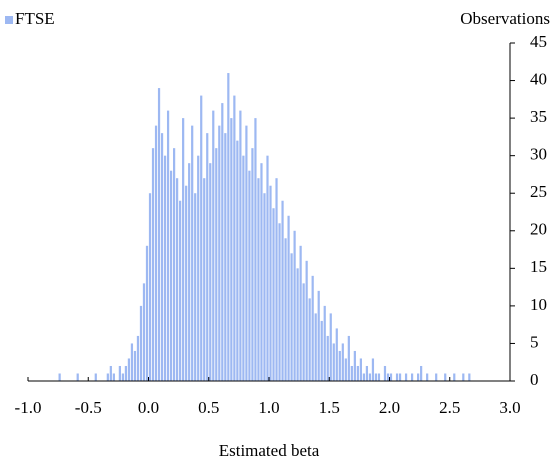 Image resolution: width=550 pixels, height=461 pixels. What do you see at coordinates (538, 229) in the screenshot?
I see `y-tick-label: 20` at bounding box center [538, 229].